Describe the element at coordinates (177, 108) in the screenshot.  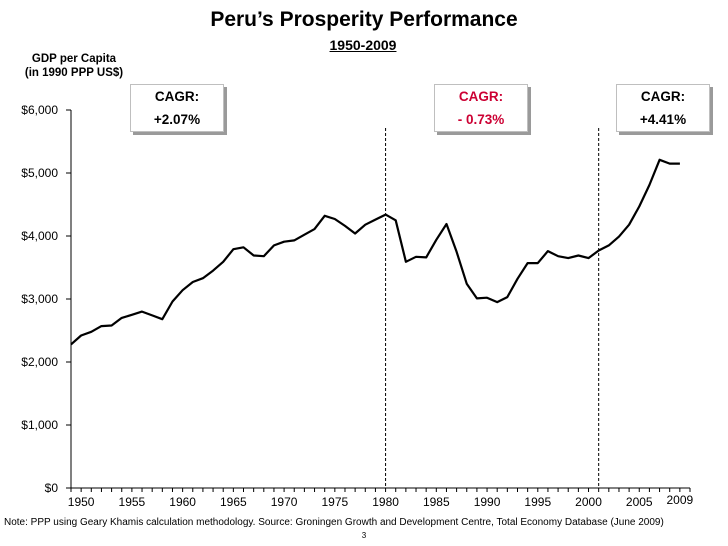
I see `cagr-box-1950-1980: CAGR: +2.07%` at that location.